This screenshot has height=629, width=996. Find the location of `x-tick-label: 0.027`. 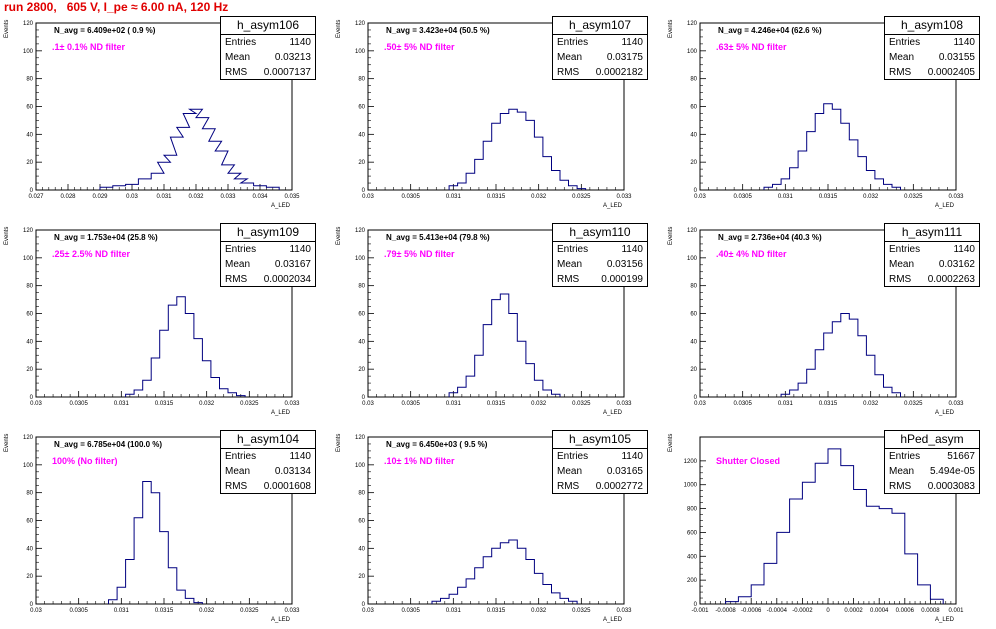

x-tick-label: 0.027 is located at coordinates (36, 197).